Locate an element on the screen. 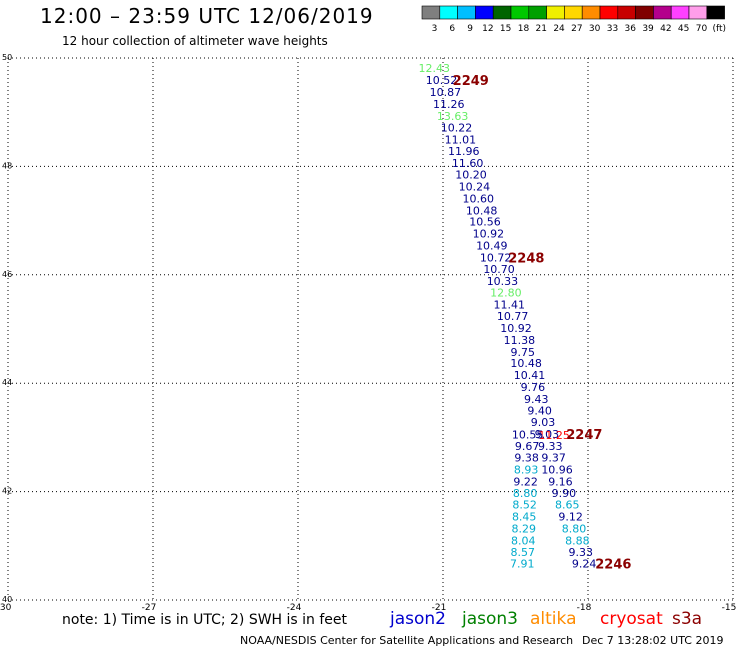 This screenshot has height=650, width=740. color-scale-label: (ft) is located at coordinates (719, 29).